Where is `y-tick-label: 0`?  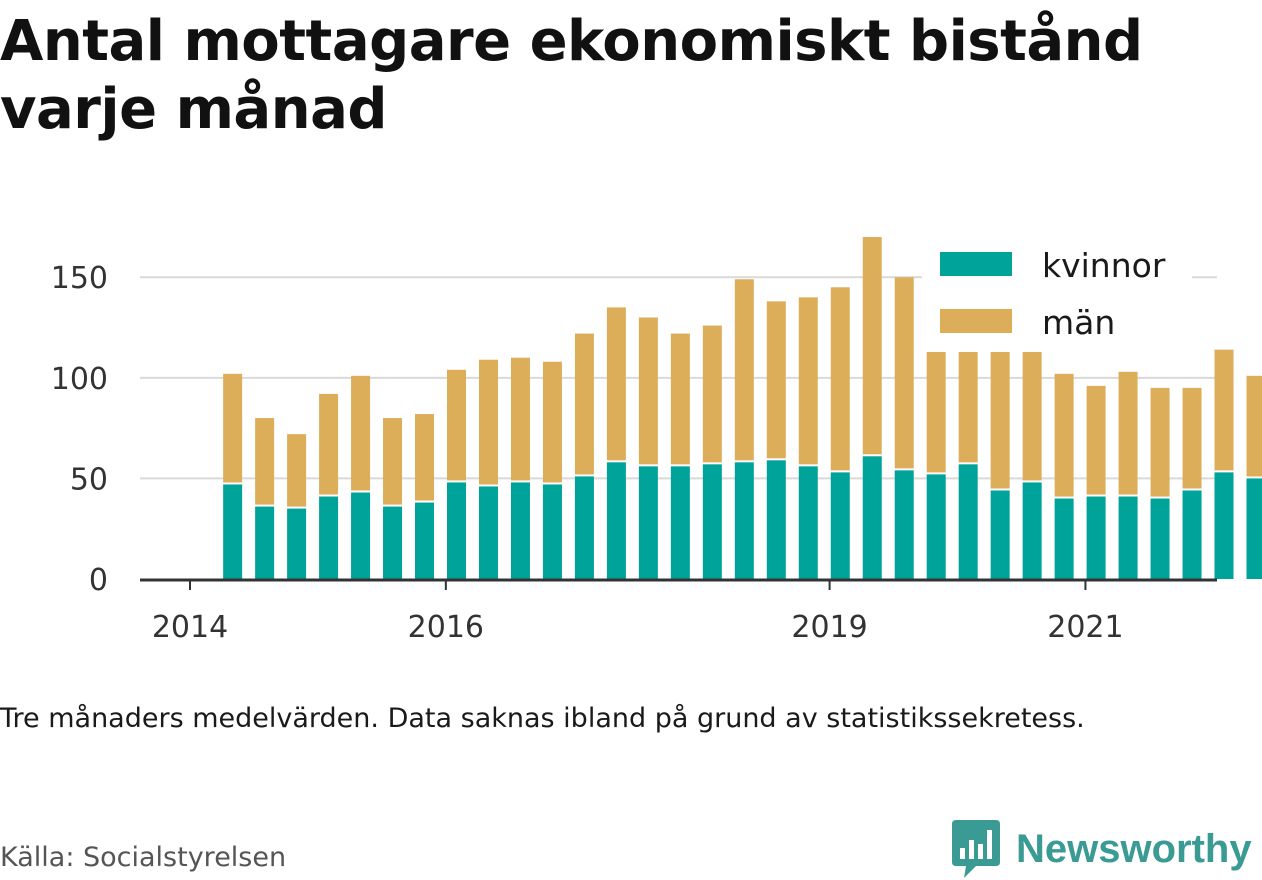
y-tick-label: 0 is located at coordinates (98, 580).